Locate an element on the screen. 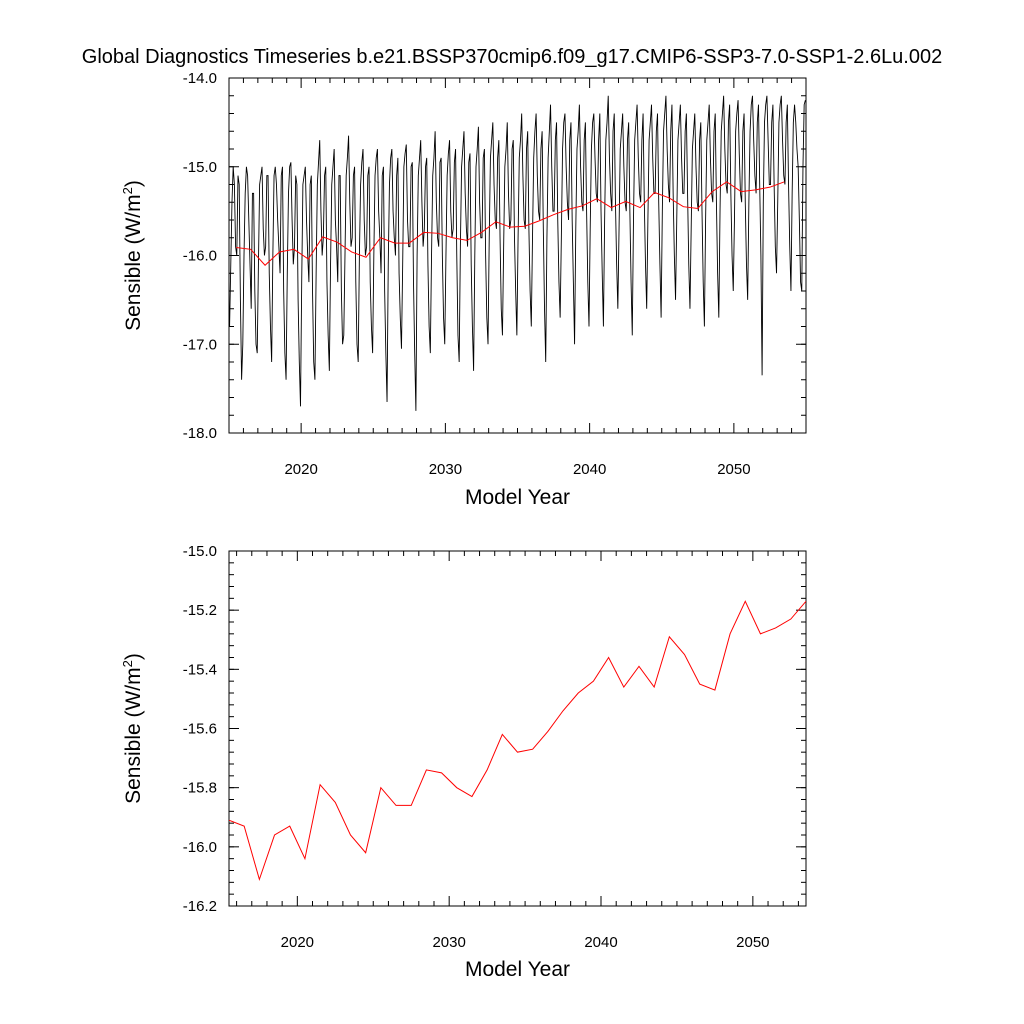  y-tick-label: -18.0 is located at coordinates (200, 433).